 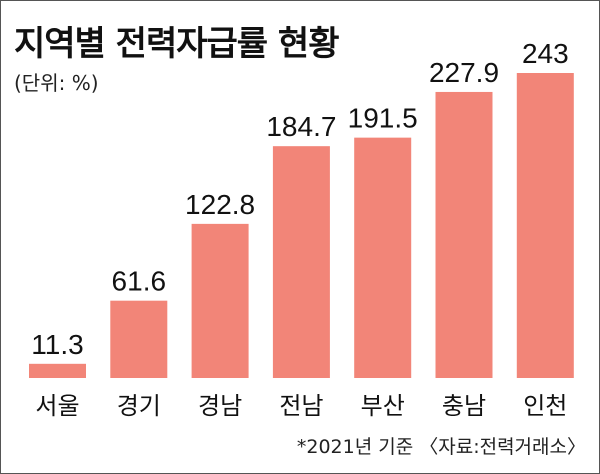 I want to click on bar-경기, so click(x=139, y=339).